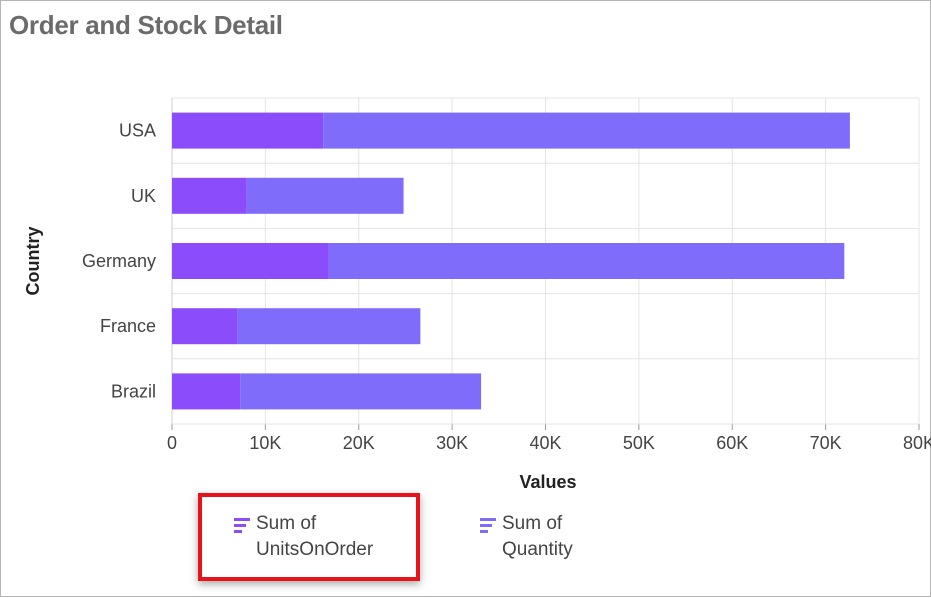 The image size is (931, 598). Describe the element at coordinates (732, 443) in the screenshot. I see `x-tick-label: 60K` at that location.